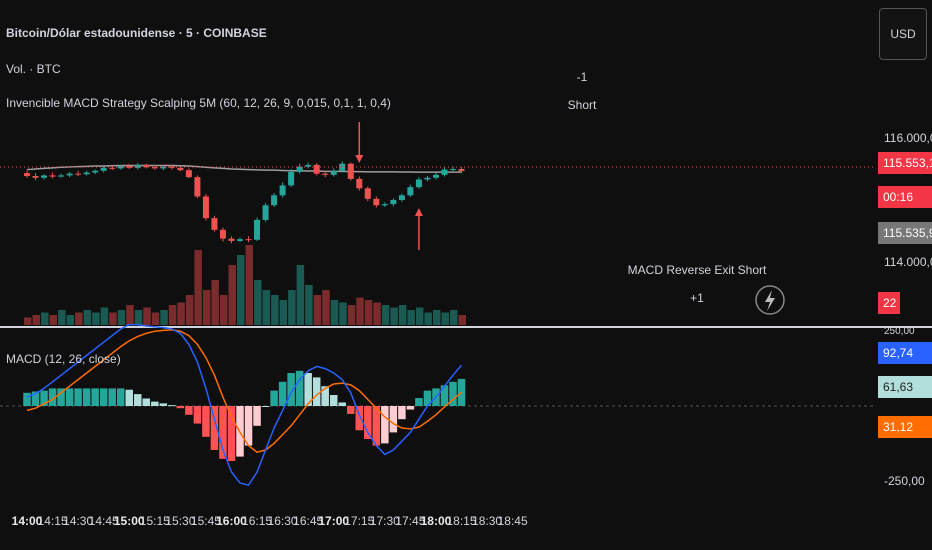  I want to click on time-tick: 14:45, so click(103, 521).